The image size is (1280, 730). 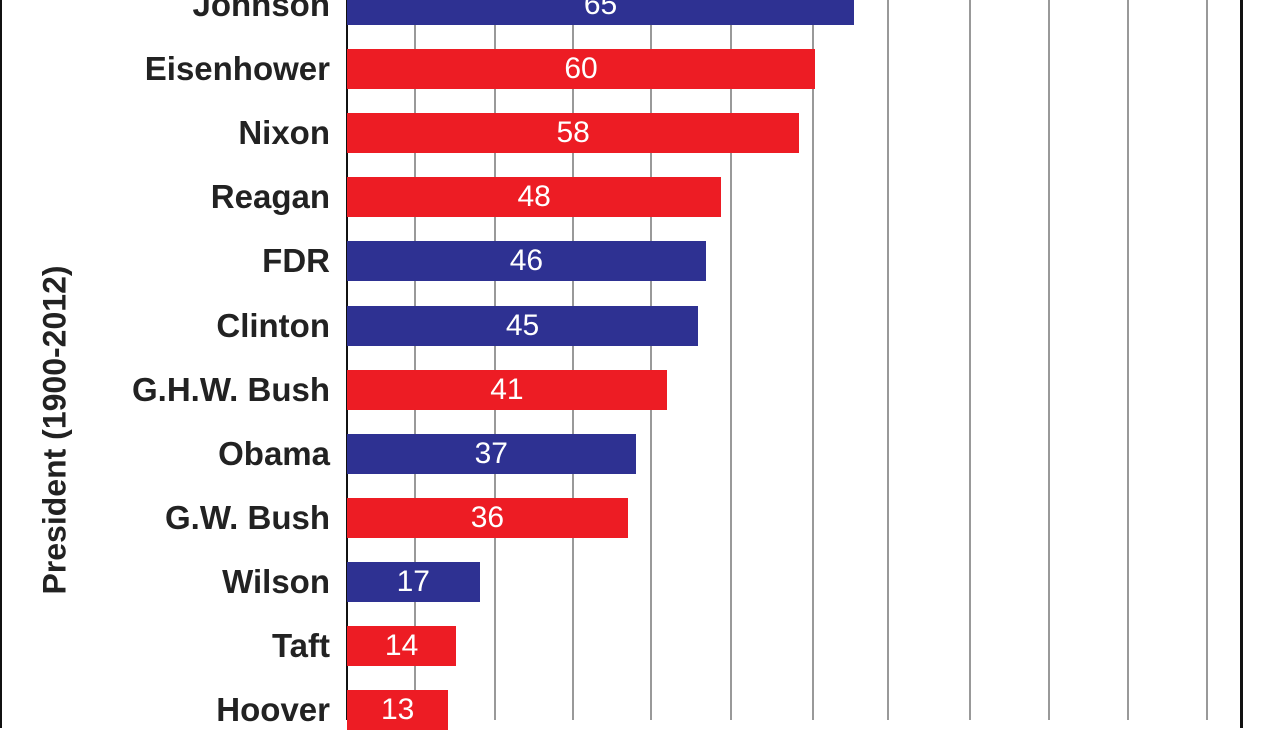 What do you see at coordinates (300, 645) in the screenshot?
I see `category-label: Taft` at bounding box center [300, 645].